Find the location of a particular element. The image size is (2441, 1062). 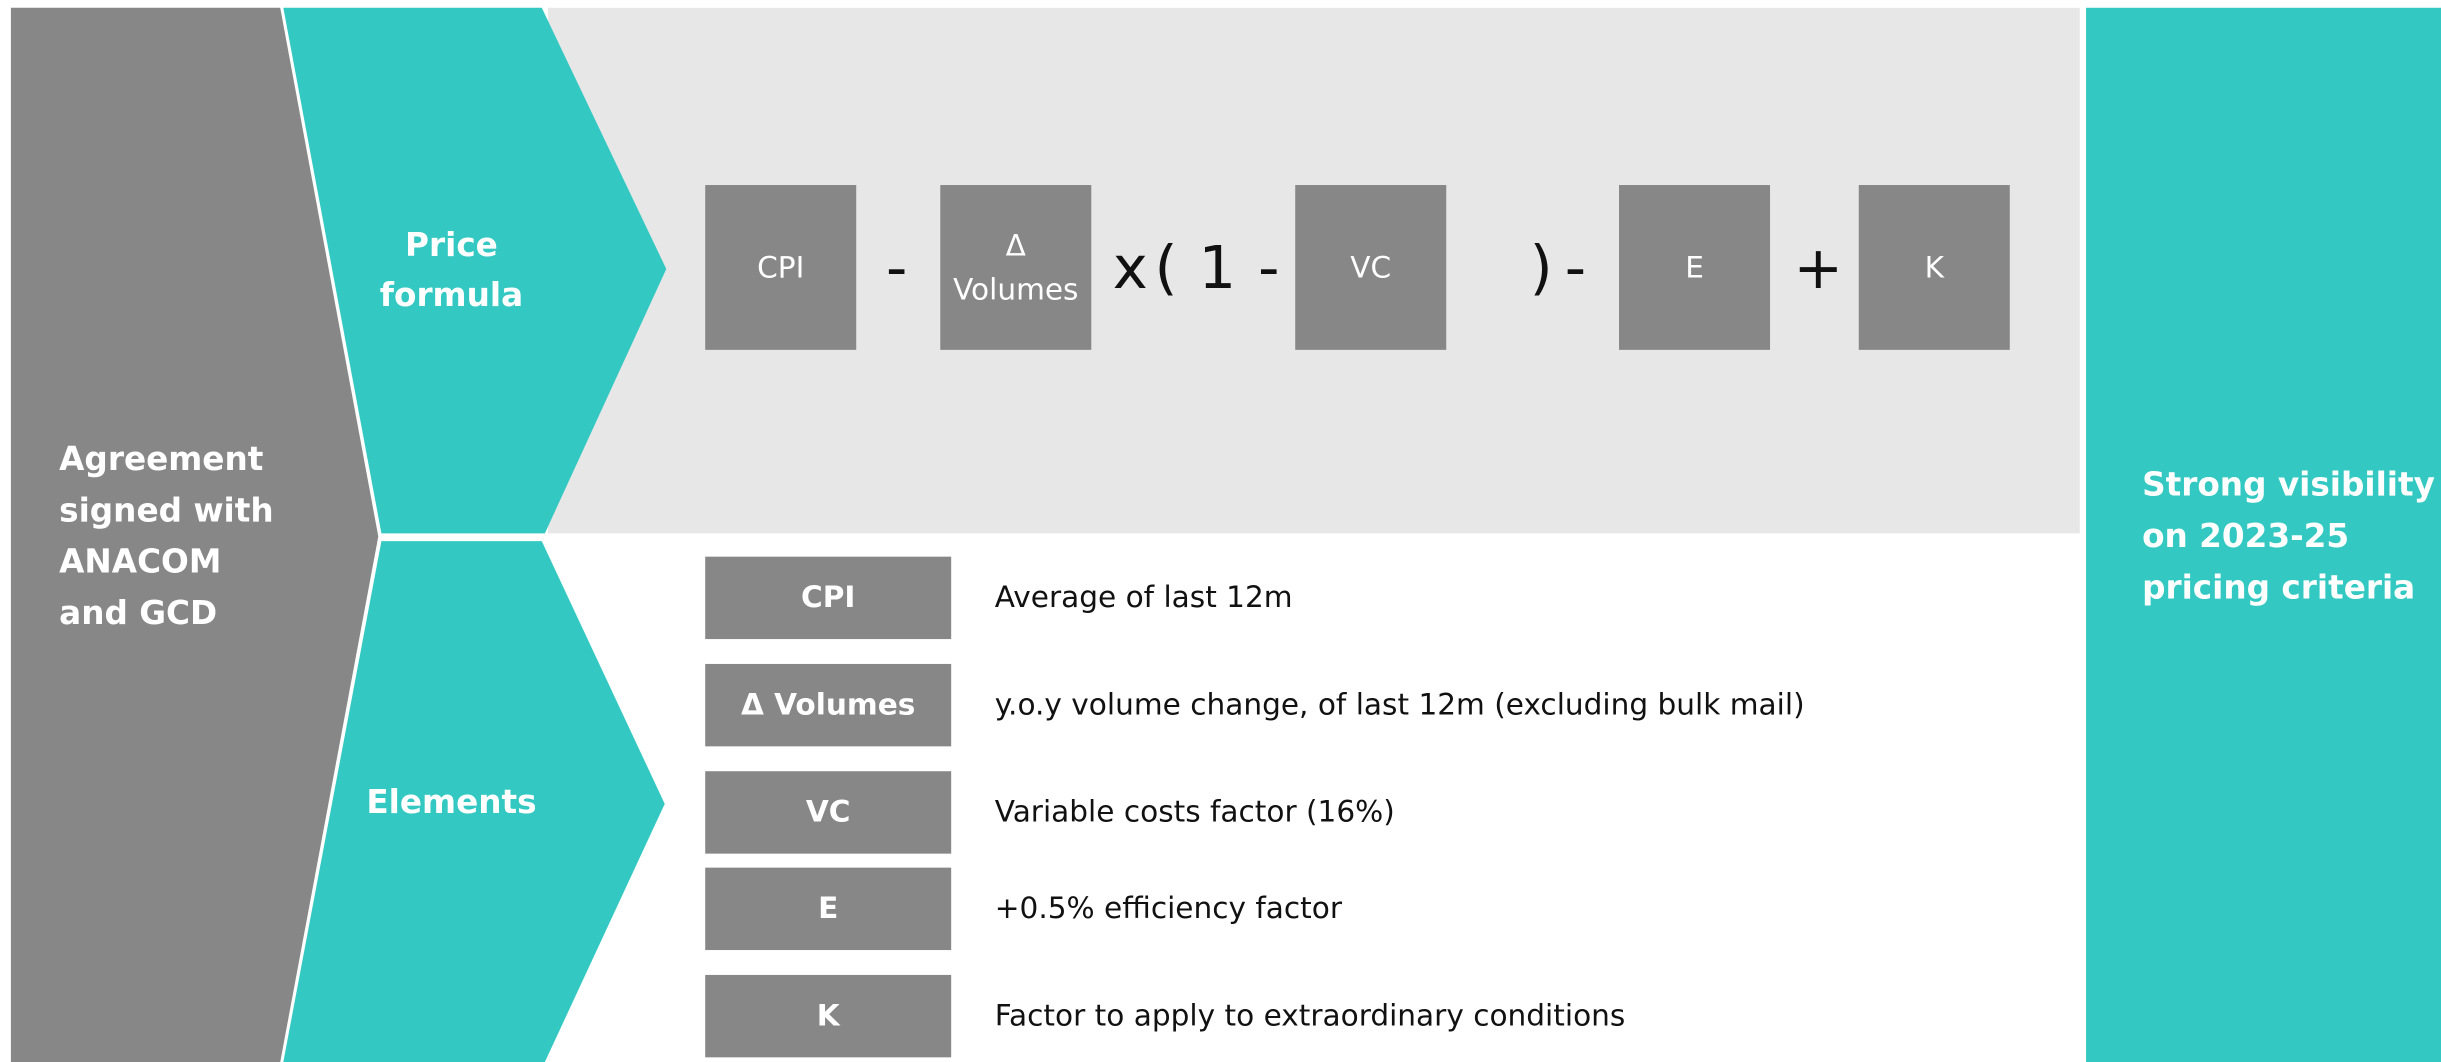

formula-operator: ( is located at coordinates (1165, 267).